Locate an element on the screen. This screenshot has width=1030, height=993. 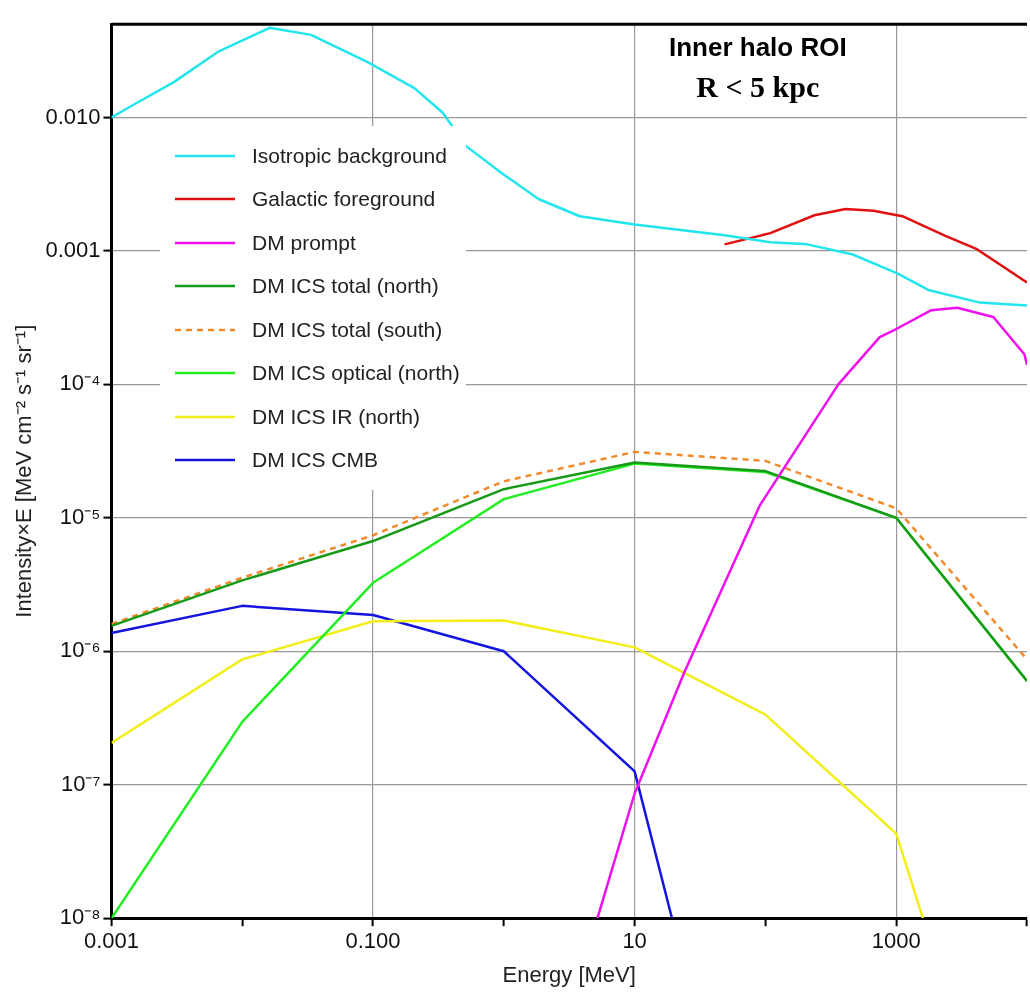
y-tick-label: 10⁻⁶ is located at coordinates (80, 650).